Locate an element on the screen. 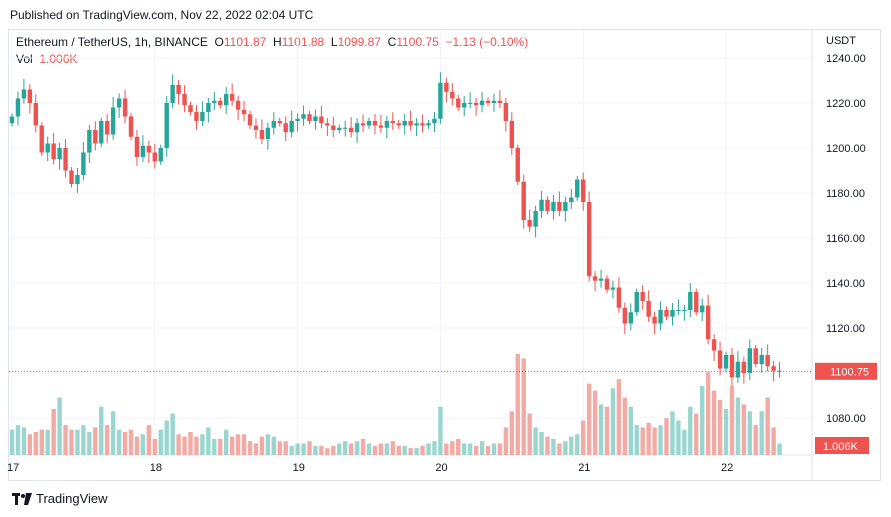  change-value: −1.13 (−0.10%) is located at coordinates (487, 42).